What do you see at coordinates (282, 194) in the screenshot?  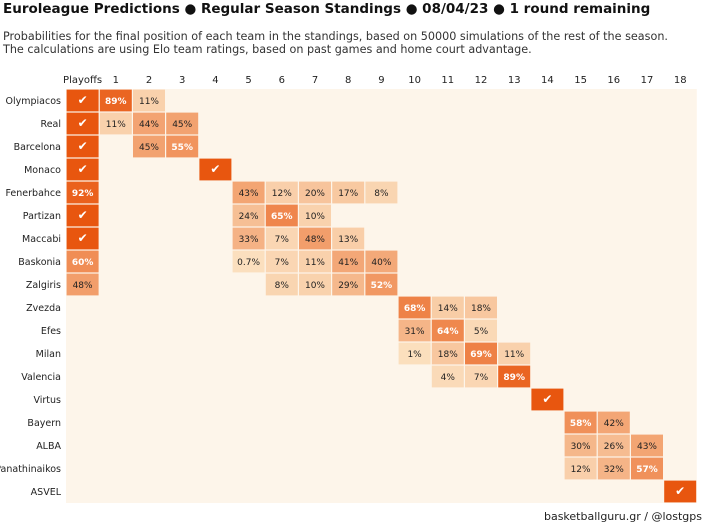 I see `cell-value-label: 12%` at bounding box center [282, 194].